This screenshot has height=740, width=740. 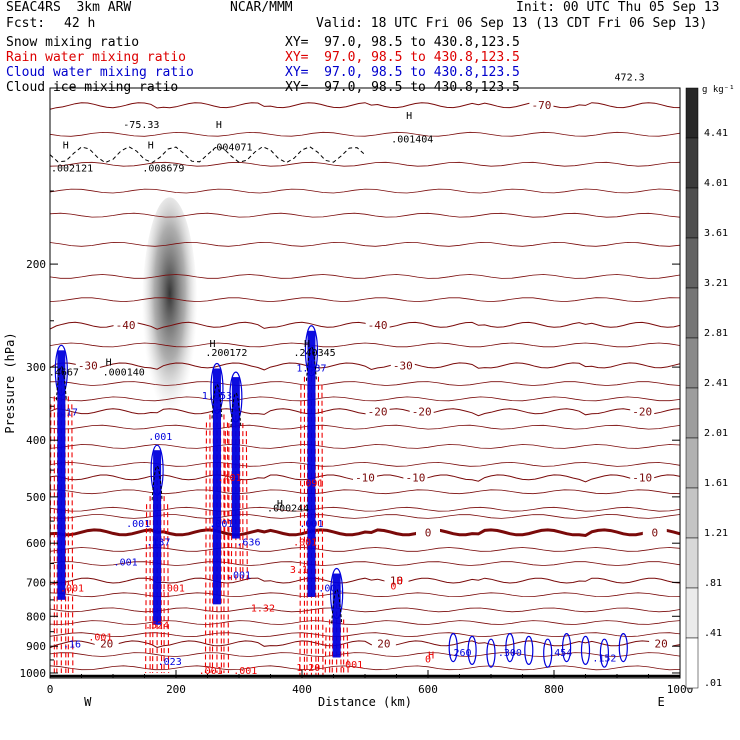 I want to click on colorbar-tick-label: .81, so click(x=713, y=583).